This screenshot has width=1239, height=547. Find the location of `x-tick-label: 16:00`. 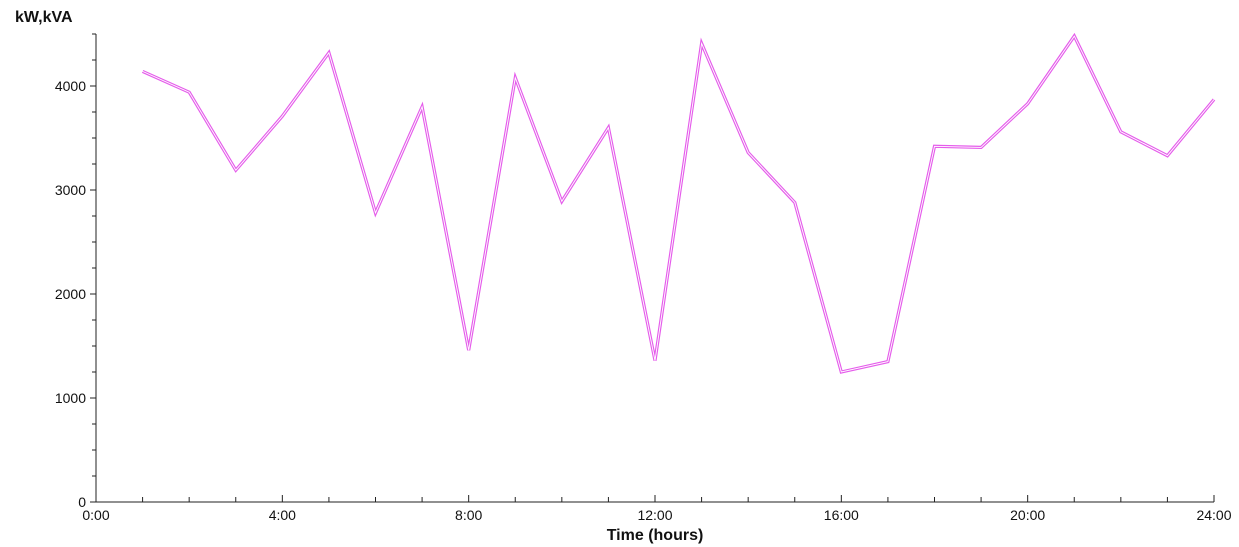

x-tick-label: 16:00 is located at coordinates (841, 515).